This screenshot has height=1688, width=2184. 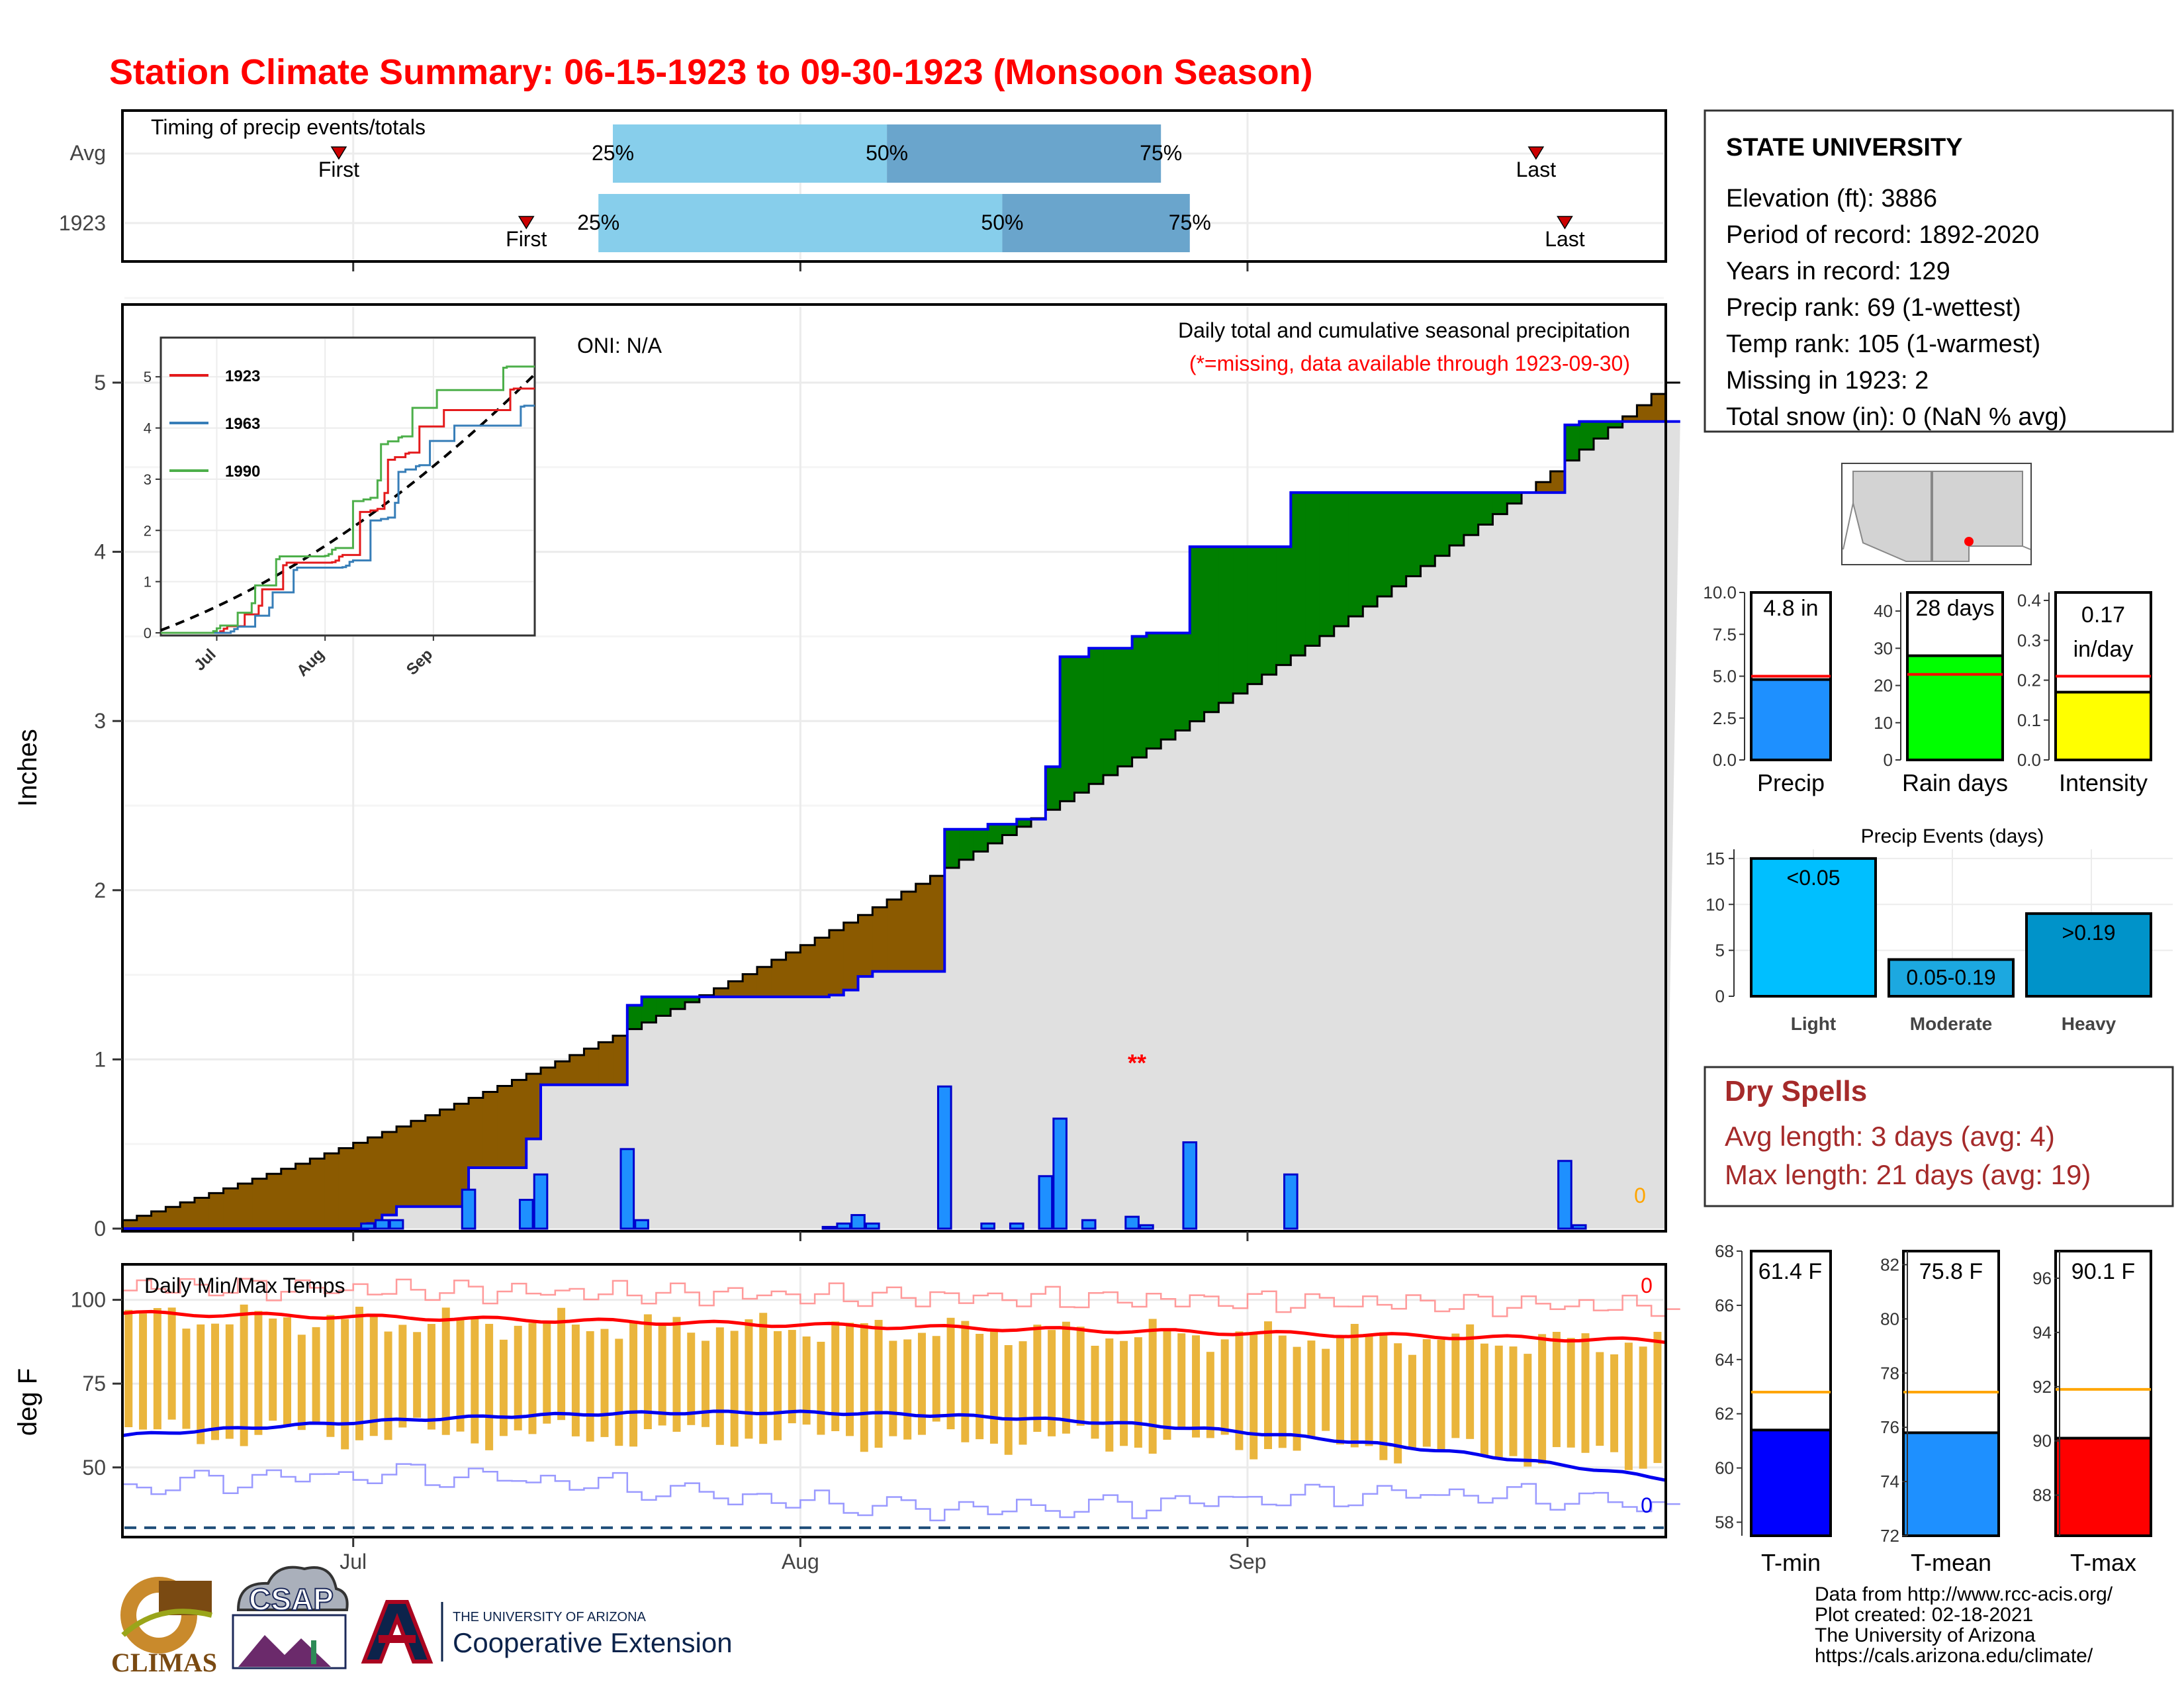 I want to click on inset-y-tick-label: 2, so click(x=148, y=530).